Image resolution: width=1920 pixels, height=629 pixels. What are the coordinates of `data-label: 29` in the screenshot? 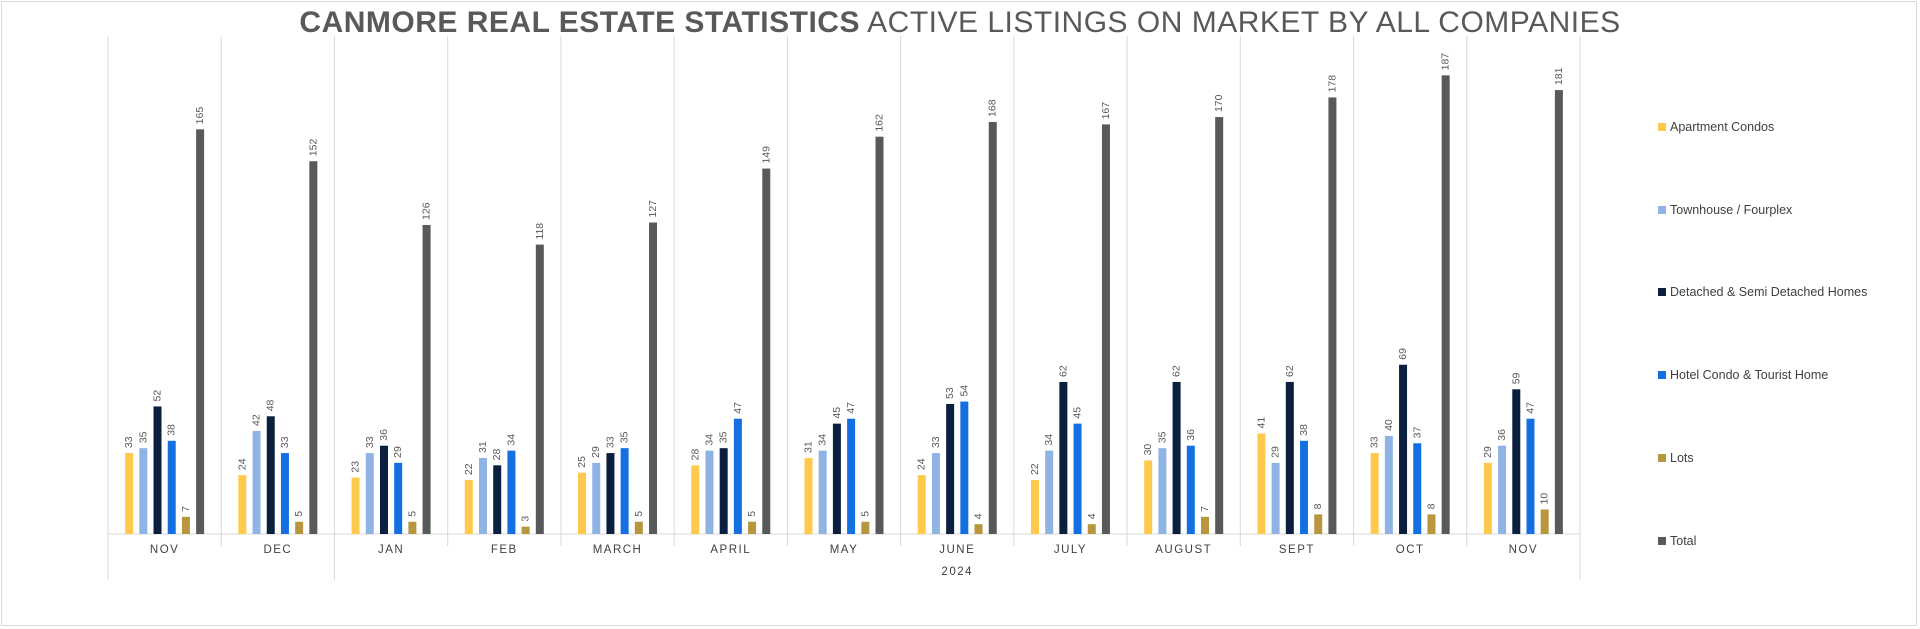 It's located at (596, 452).